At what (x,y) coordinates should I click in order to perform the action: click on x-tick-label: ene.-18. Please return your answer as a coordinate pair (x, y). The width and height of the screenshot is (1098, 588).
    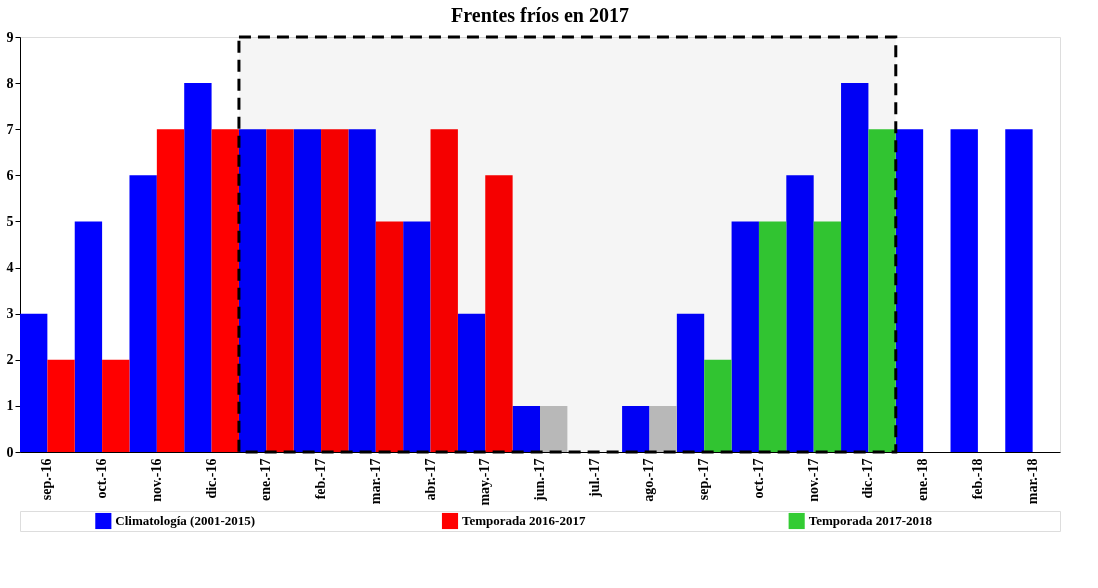
    Looking at the image, I should click on (923, 479).